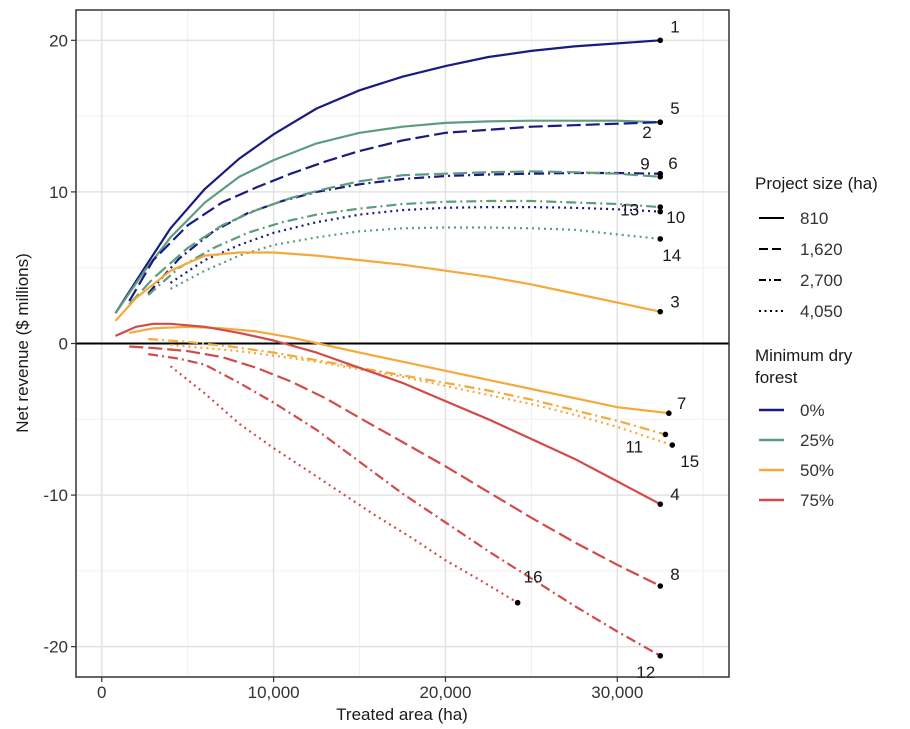  What do you see at coordinates (101, 692) in the screenshot?
I see `x-tick-label: 0` at bounding box center [101, 692].